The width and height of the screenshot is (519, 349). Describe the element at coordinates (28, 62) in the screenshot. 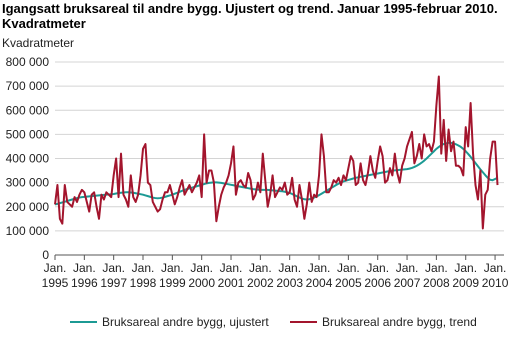

I see `y-tick-label: 800 000` at that location.